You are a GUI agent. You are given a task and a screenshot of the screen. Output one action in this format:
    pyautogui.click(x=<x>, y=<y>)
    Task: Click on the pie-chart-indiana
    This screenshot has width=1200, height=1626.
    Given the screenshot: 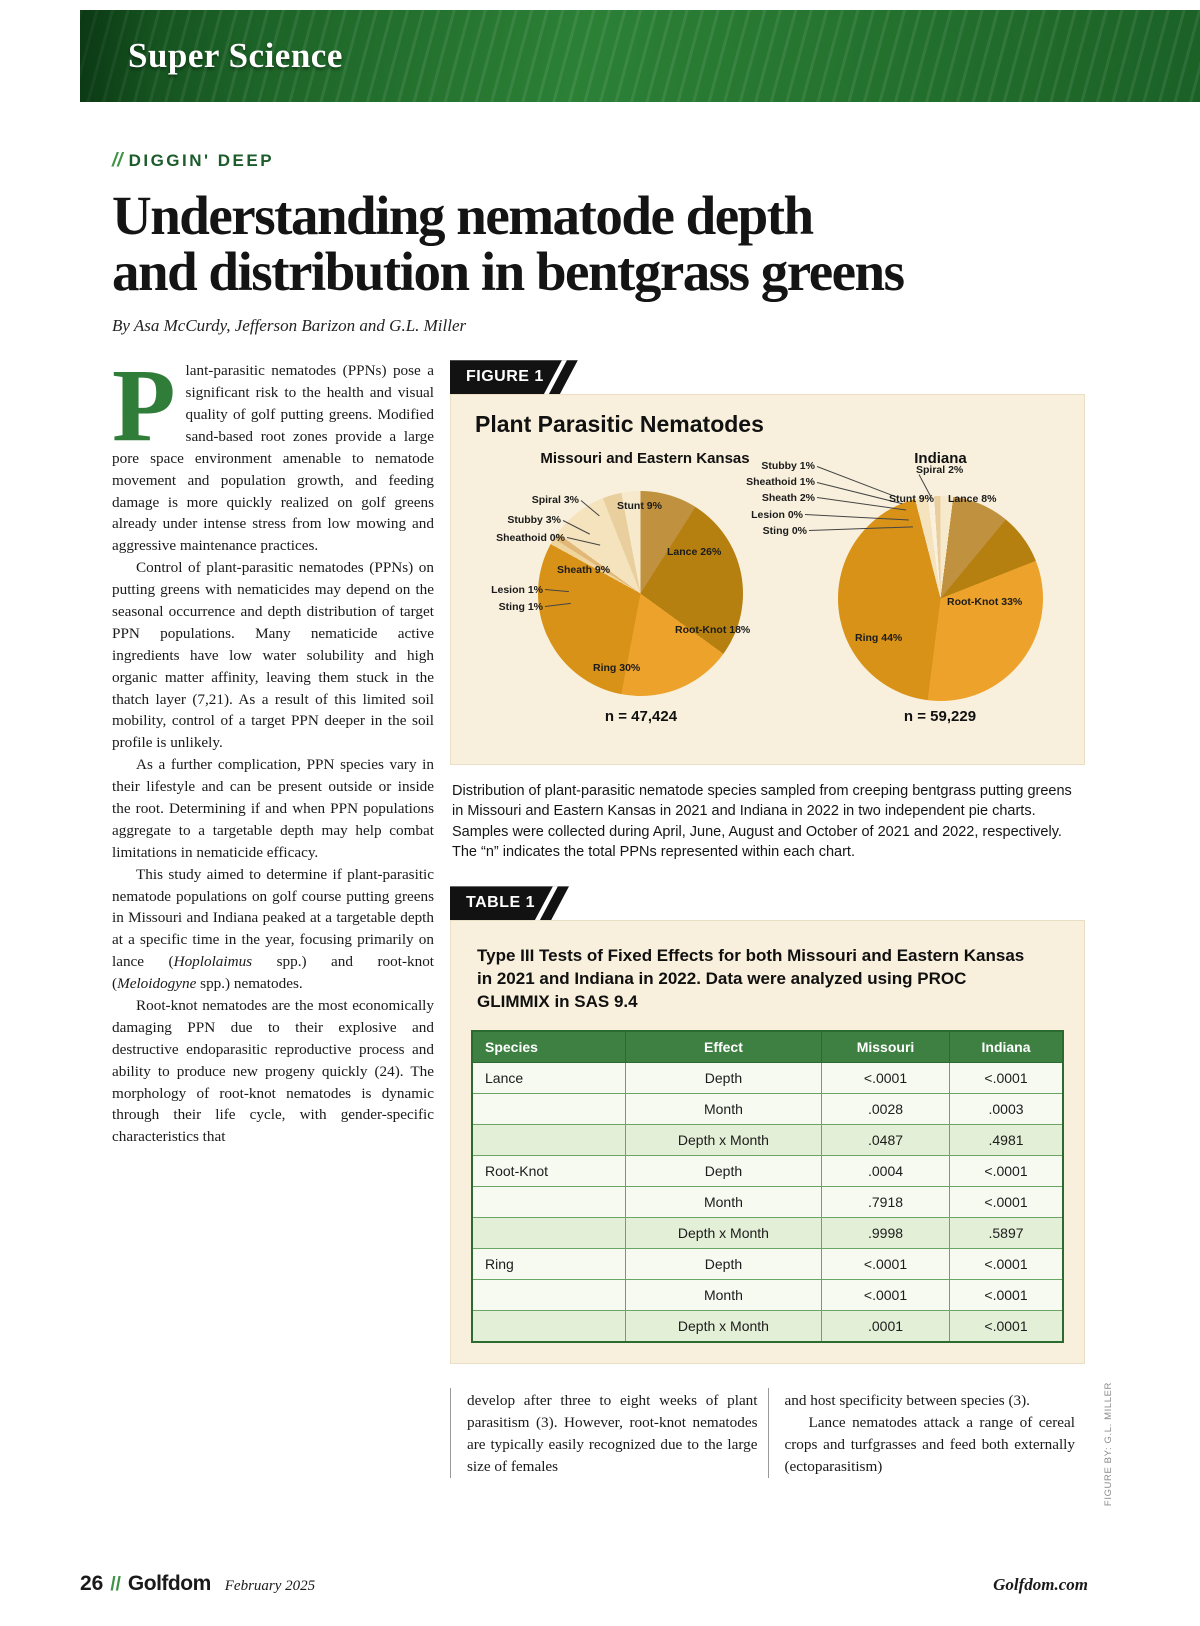 What is the action you would take?
    pyautogui.click(x=940, y=599)
    